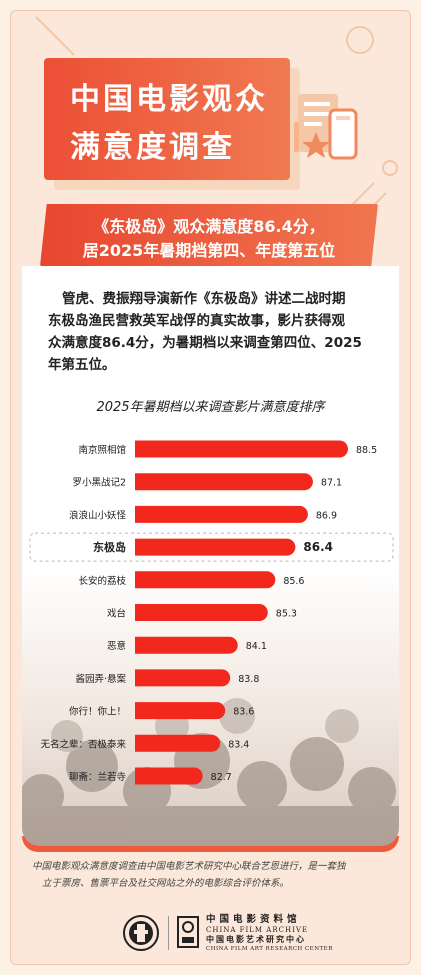 The width and height of the screenshot is (421, 975). I want to click on survey-document-icon, so click(326, 127).